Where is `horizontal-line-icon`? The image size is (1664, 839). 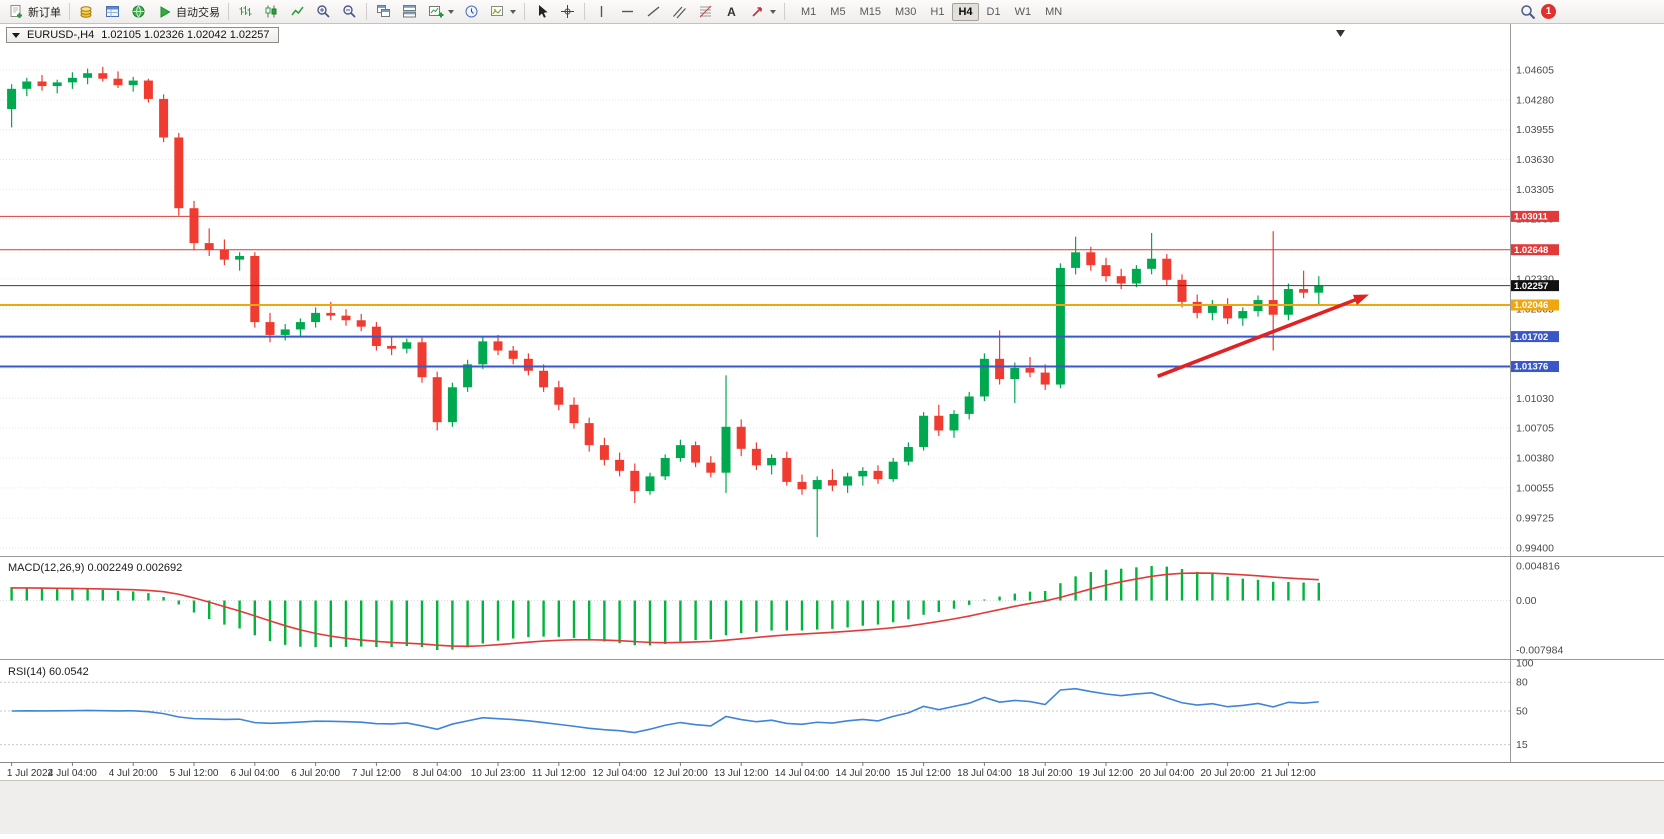
horizontal-line-icon is located at coordinates (627, 11).